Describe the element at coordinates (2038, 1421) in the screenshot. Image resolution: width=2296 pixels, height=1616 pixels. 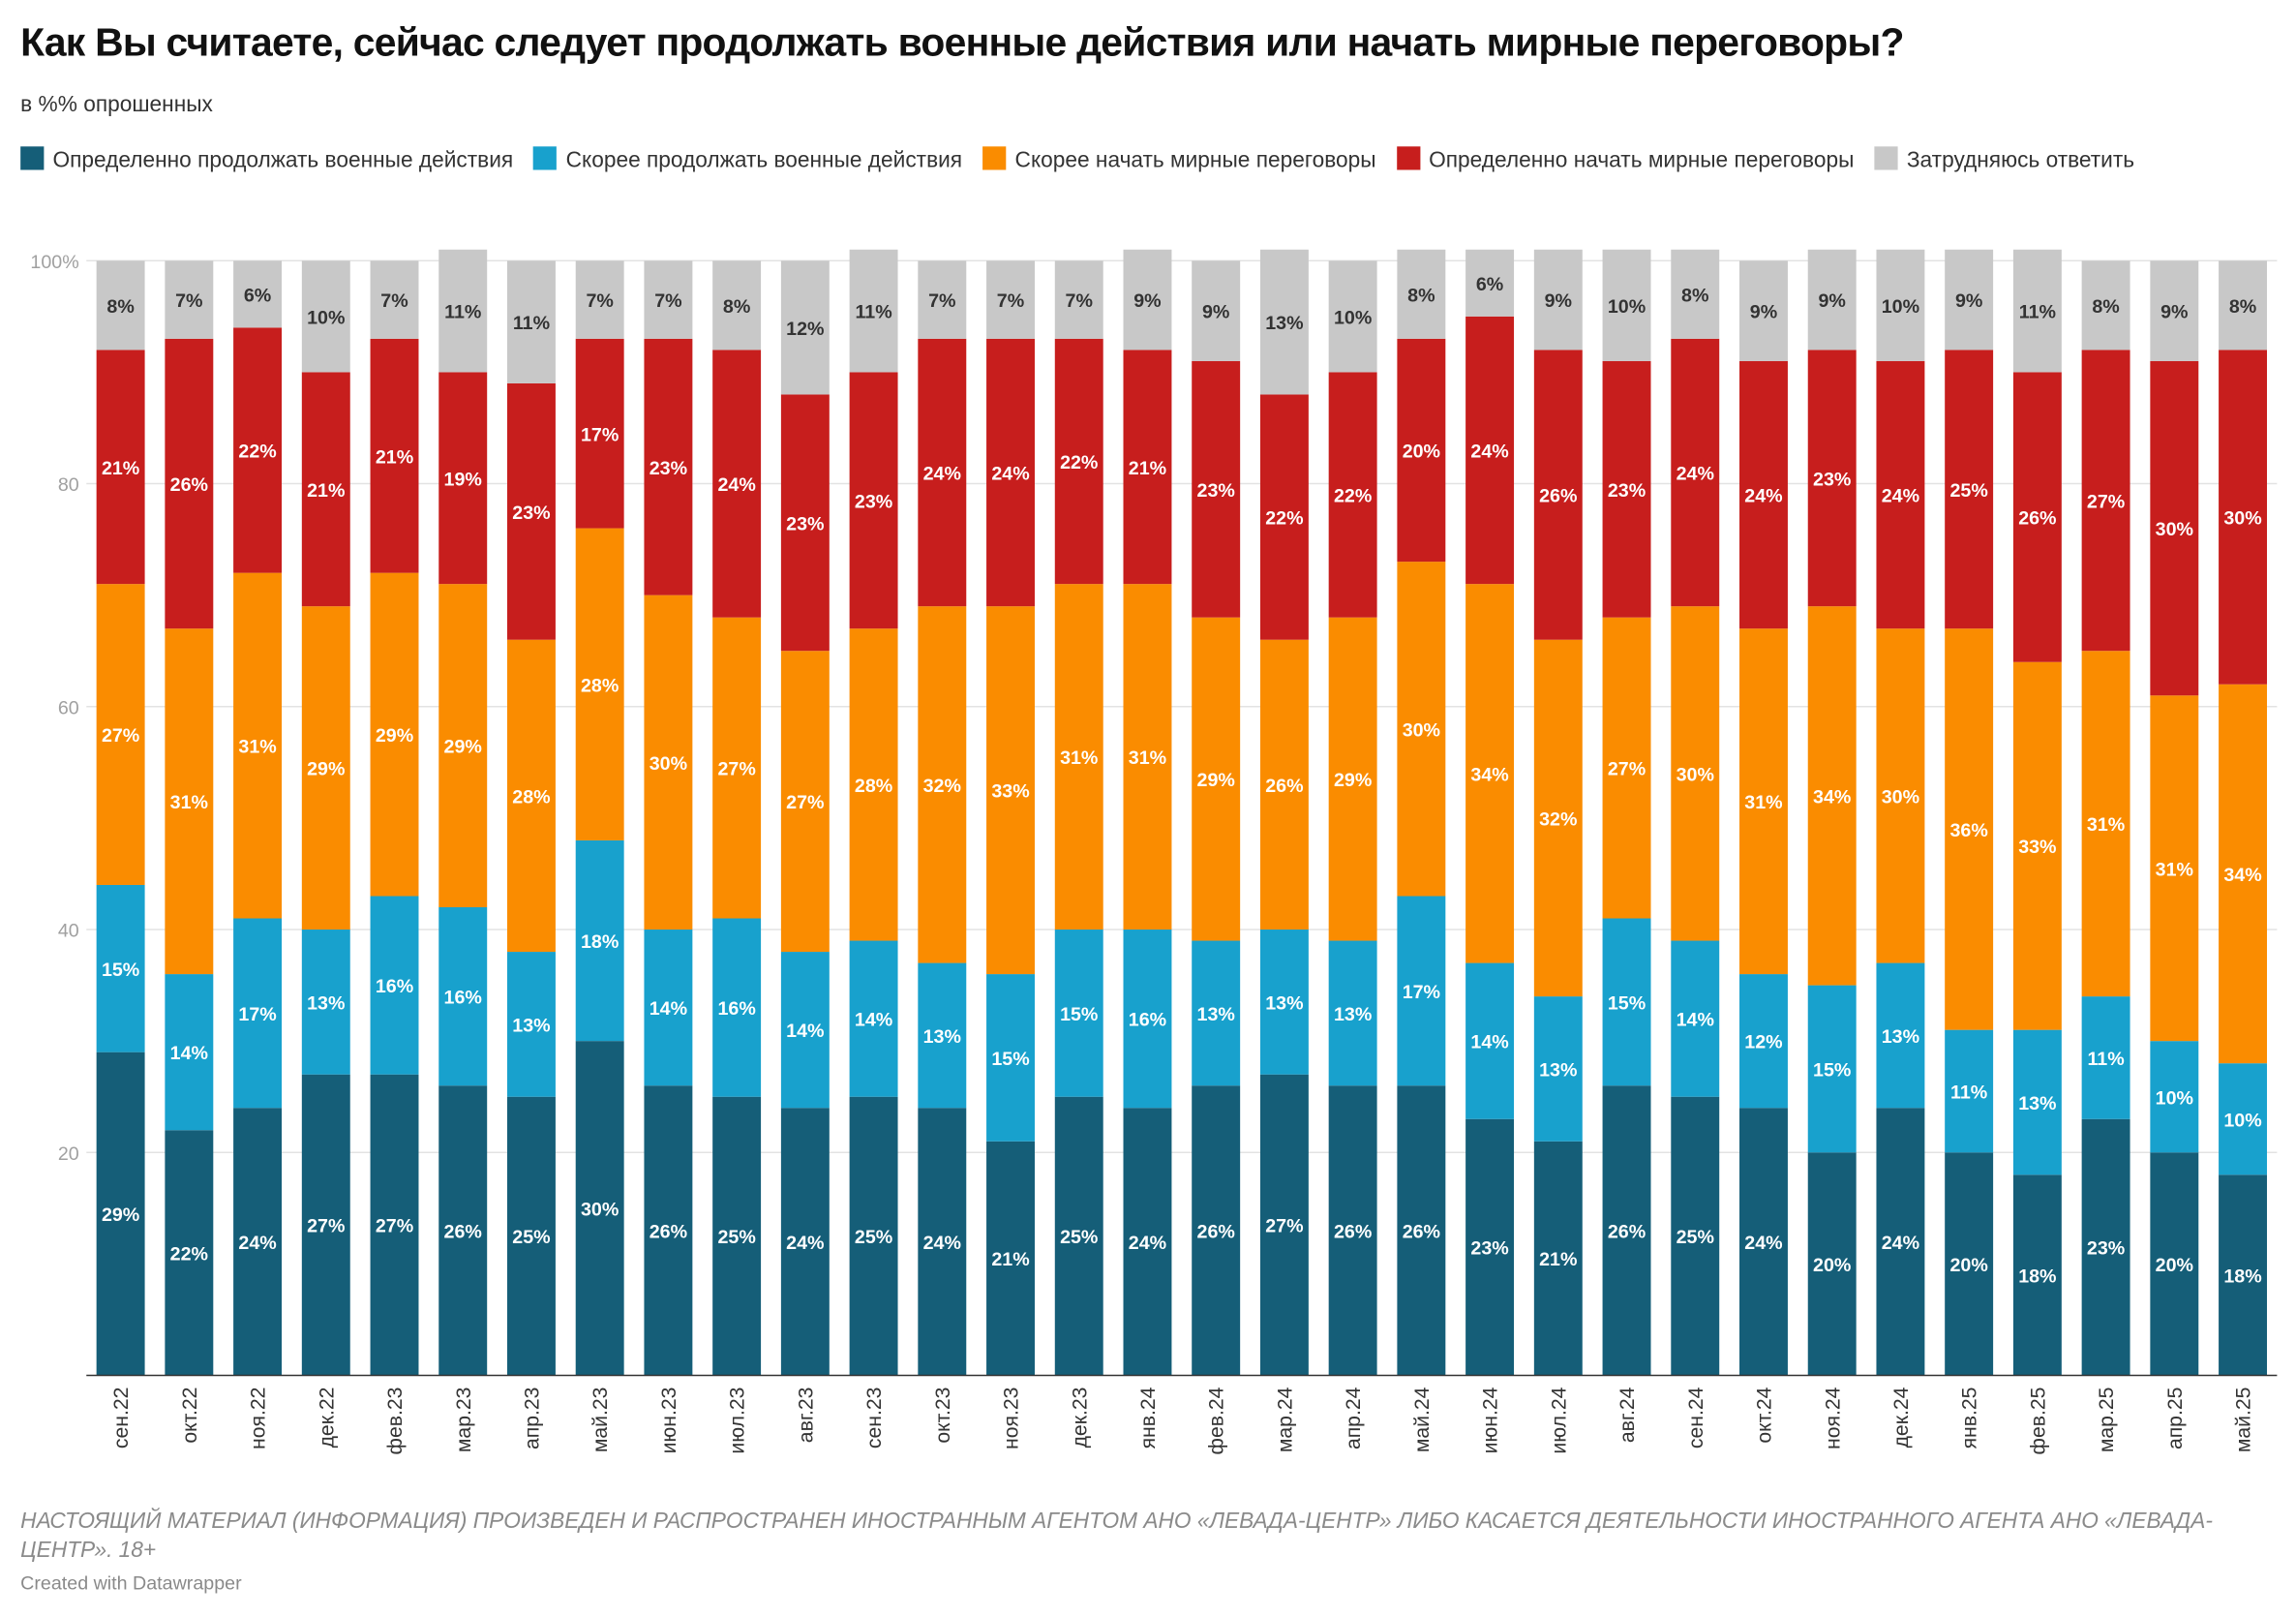
I see `x-tick-label: фев.25` at that location.